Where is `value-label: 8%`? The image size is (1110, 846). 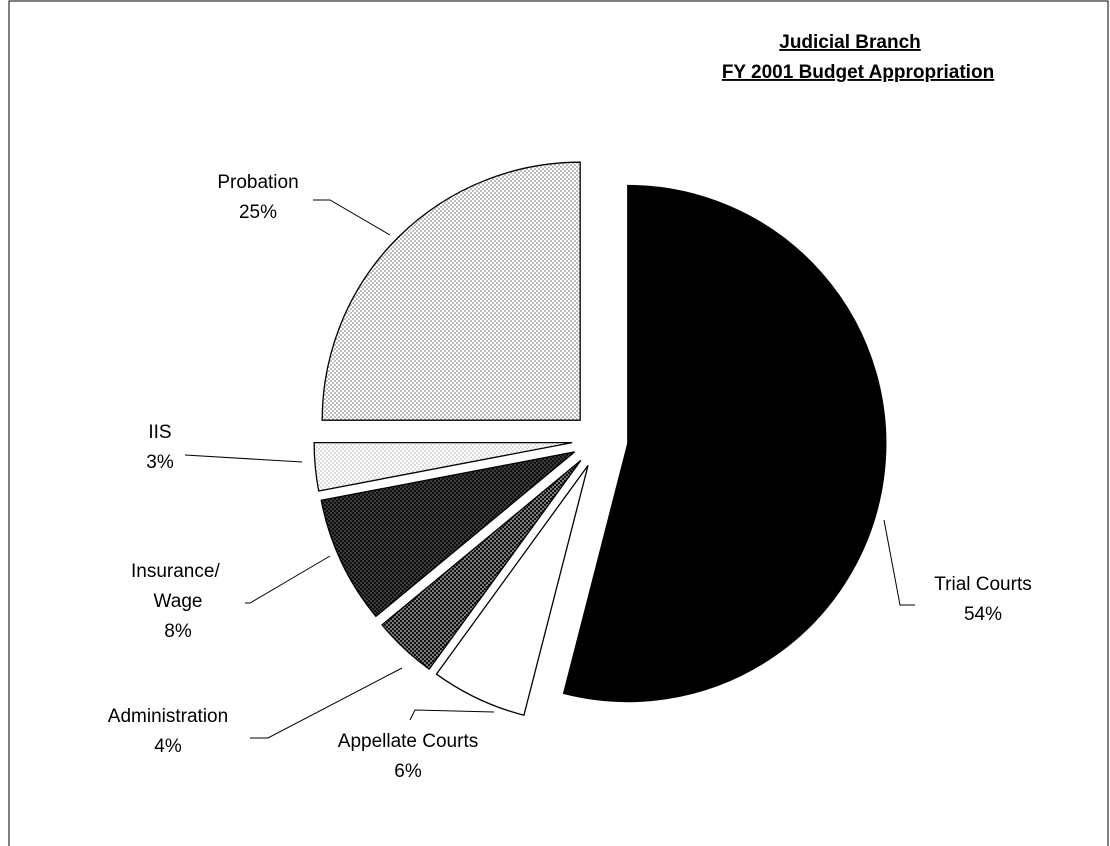 value-label: 8% is located at coordinates (178, 631).